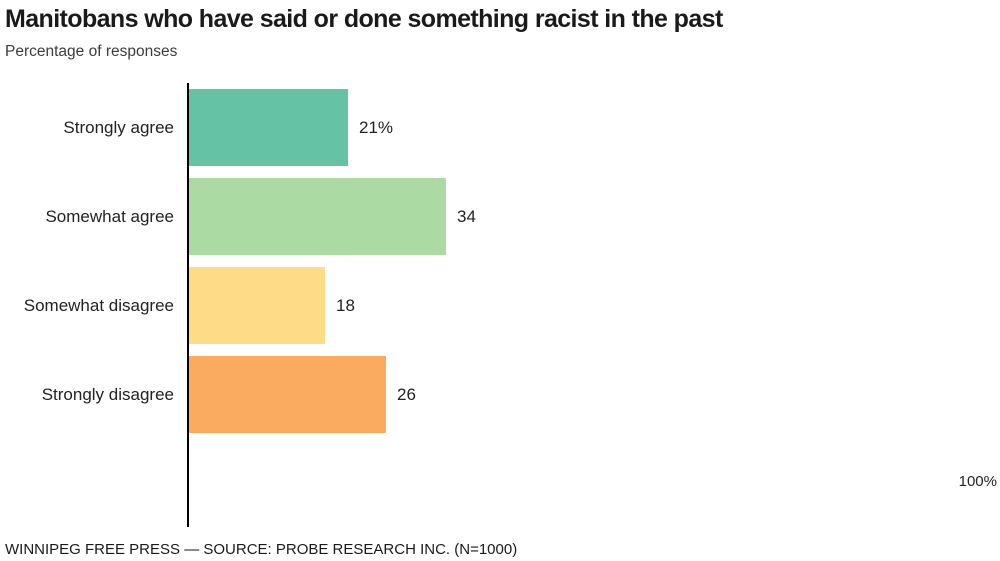  I want to click on bar-row: Somewhat disagree 18, so click(500, 305).